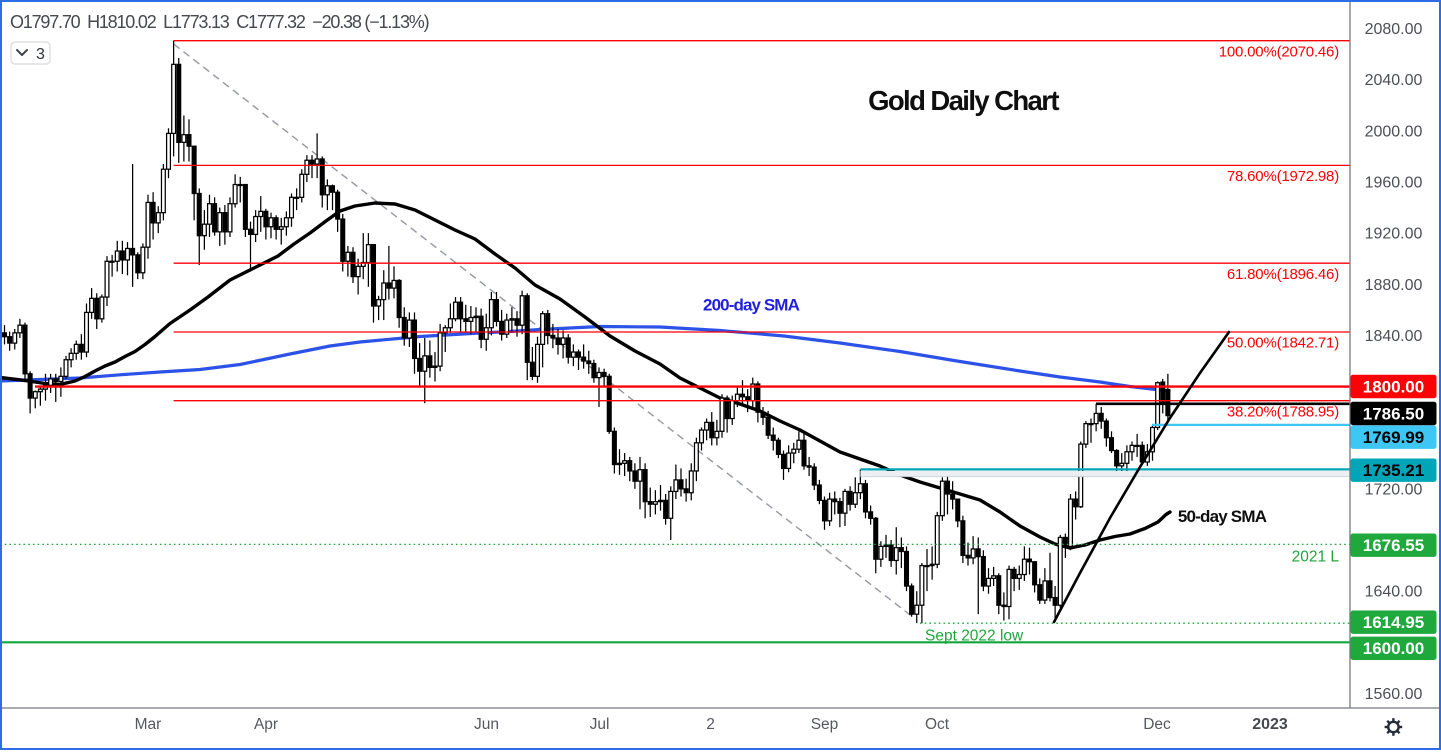 The image size is (1441, 755). Describe the element at coordinates (1394, 29) in the screenshot. I see `svg-text: 2080.00` at that location.